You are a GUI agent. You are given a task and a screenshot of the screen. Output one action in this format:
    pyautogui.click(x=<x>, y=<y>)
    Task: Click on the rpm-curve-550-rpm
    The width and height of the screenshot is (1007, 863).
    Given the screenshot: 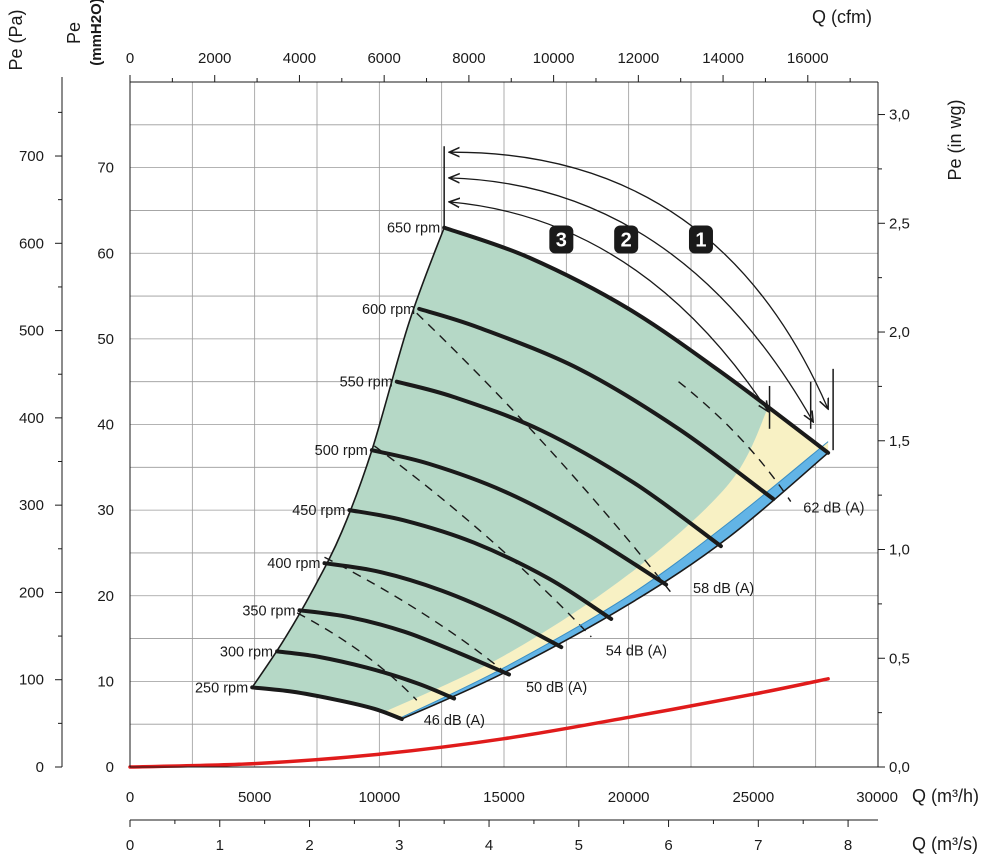 What is the action you would take?
    pyautogui.click(x=558, y=464)
    